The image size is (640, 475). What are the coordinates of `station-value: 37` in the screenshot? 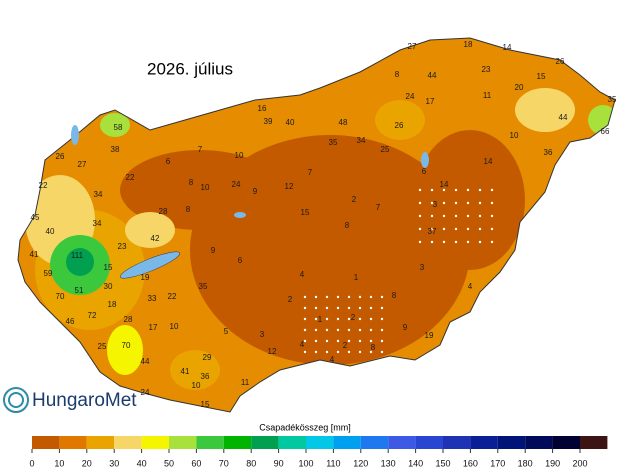 It's located at (432, 231).